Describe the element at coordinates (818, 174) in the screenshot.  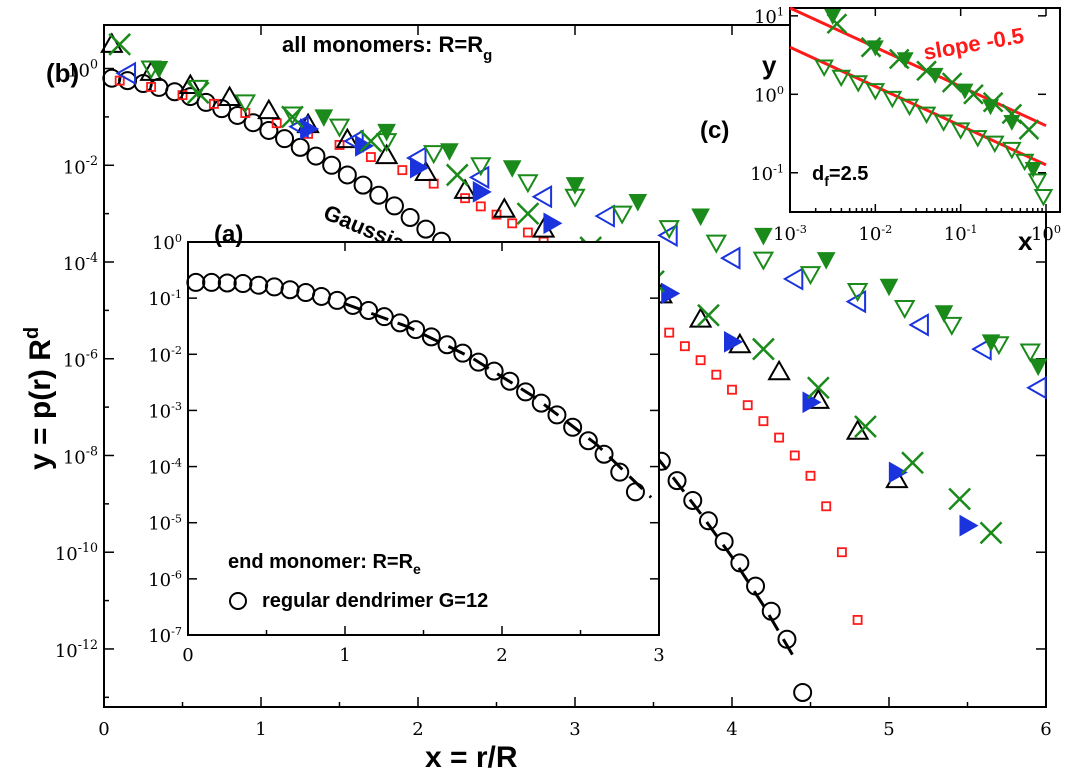
I see `df-label-d: d` at that location.